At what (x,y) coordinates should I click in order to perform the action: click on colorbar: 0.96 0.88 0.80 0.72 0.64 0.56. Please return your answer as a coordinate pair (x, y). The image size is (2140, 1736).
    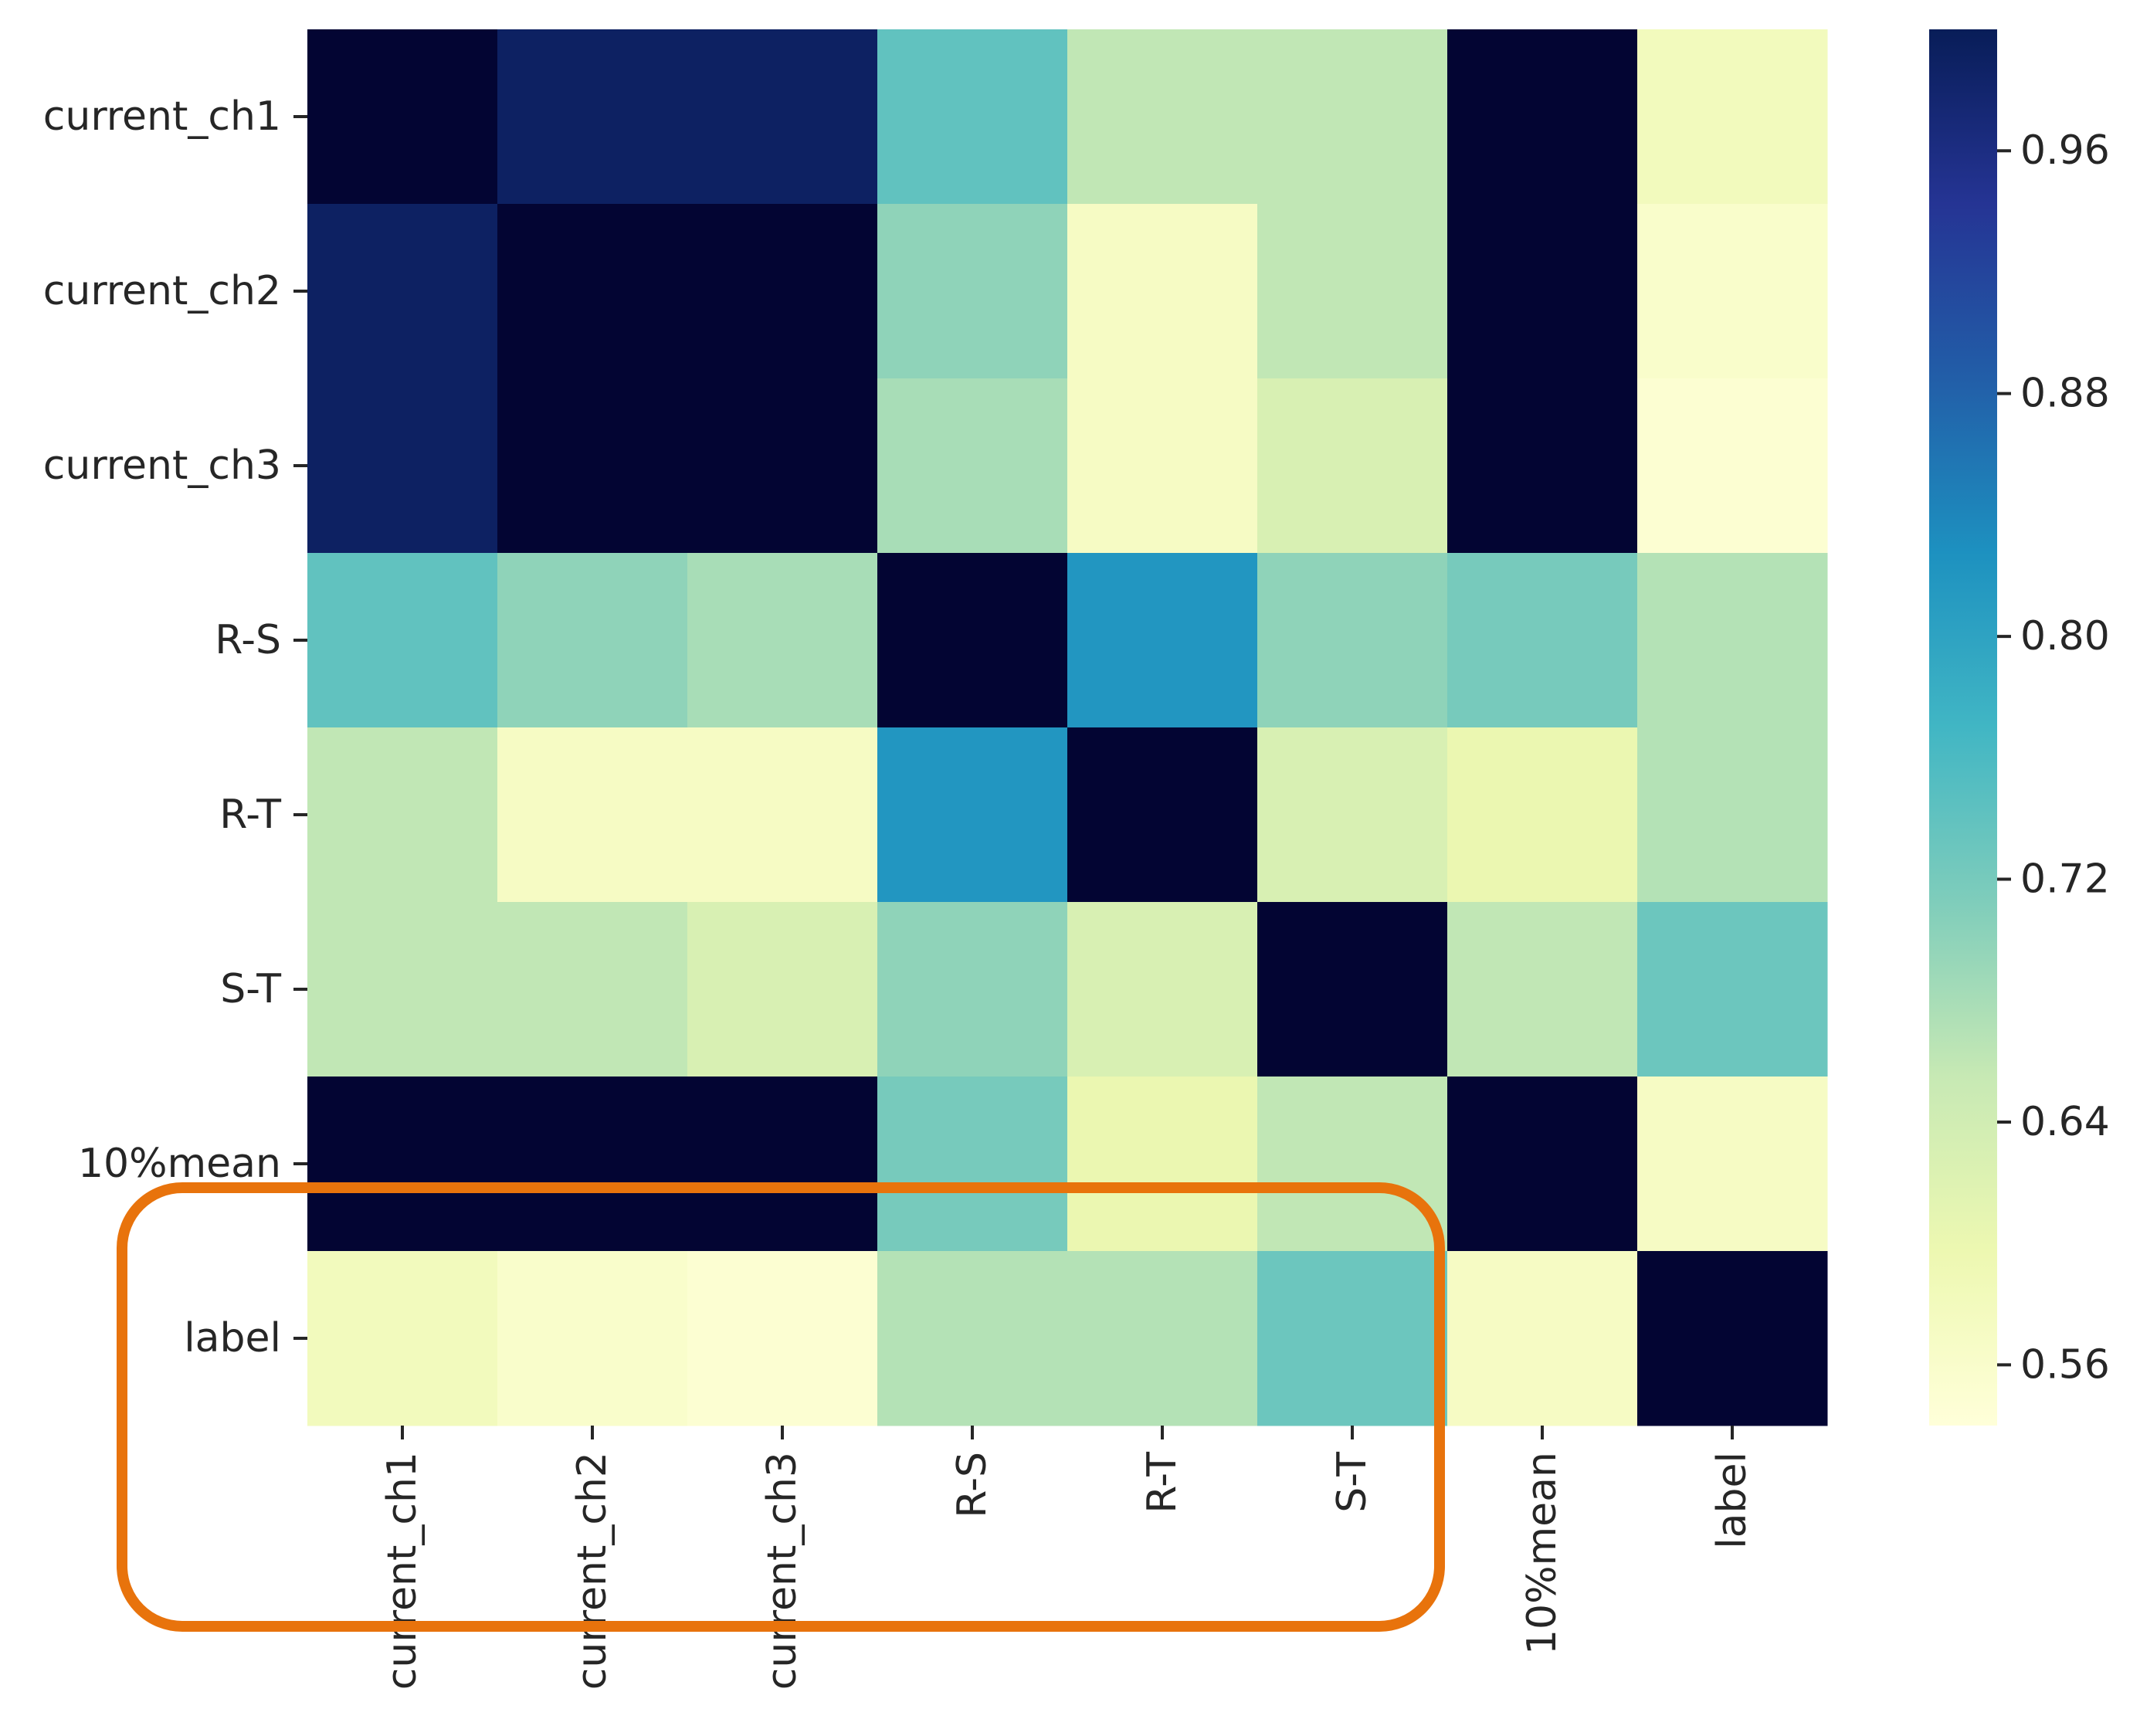
    Looking at the image, I should click on (2019, 727).